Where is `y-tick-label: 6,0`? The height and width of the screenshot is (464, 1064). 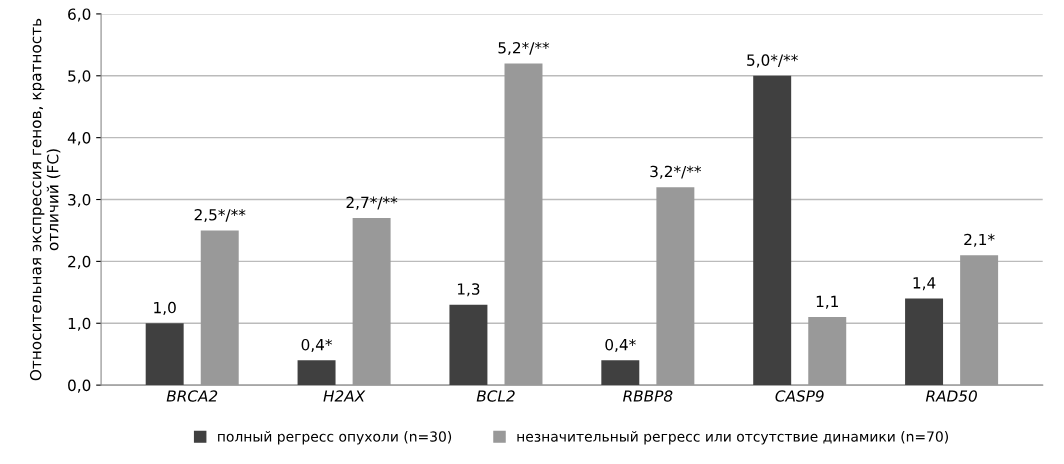 y-tick-label: 6,0 is located at coordinates (79, 15).